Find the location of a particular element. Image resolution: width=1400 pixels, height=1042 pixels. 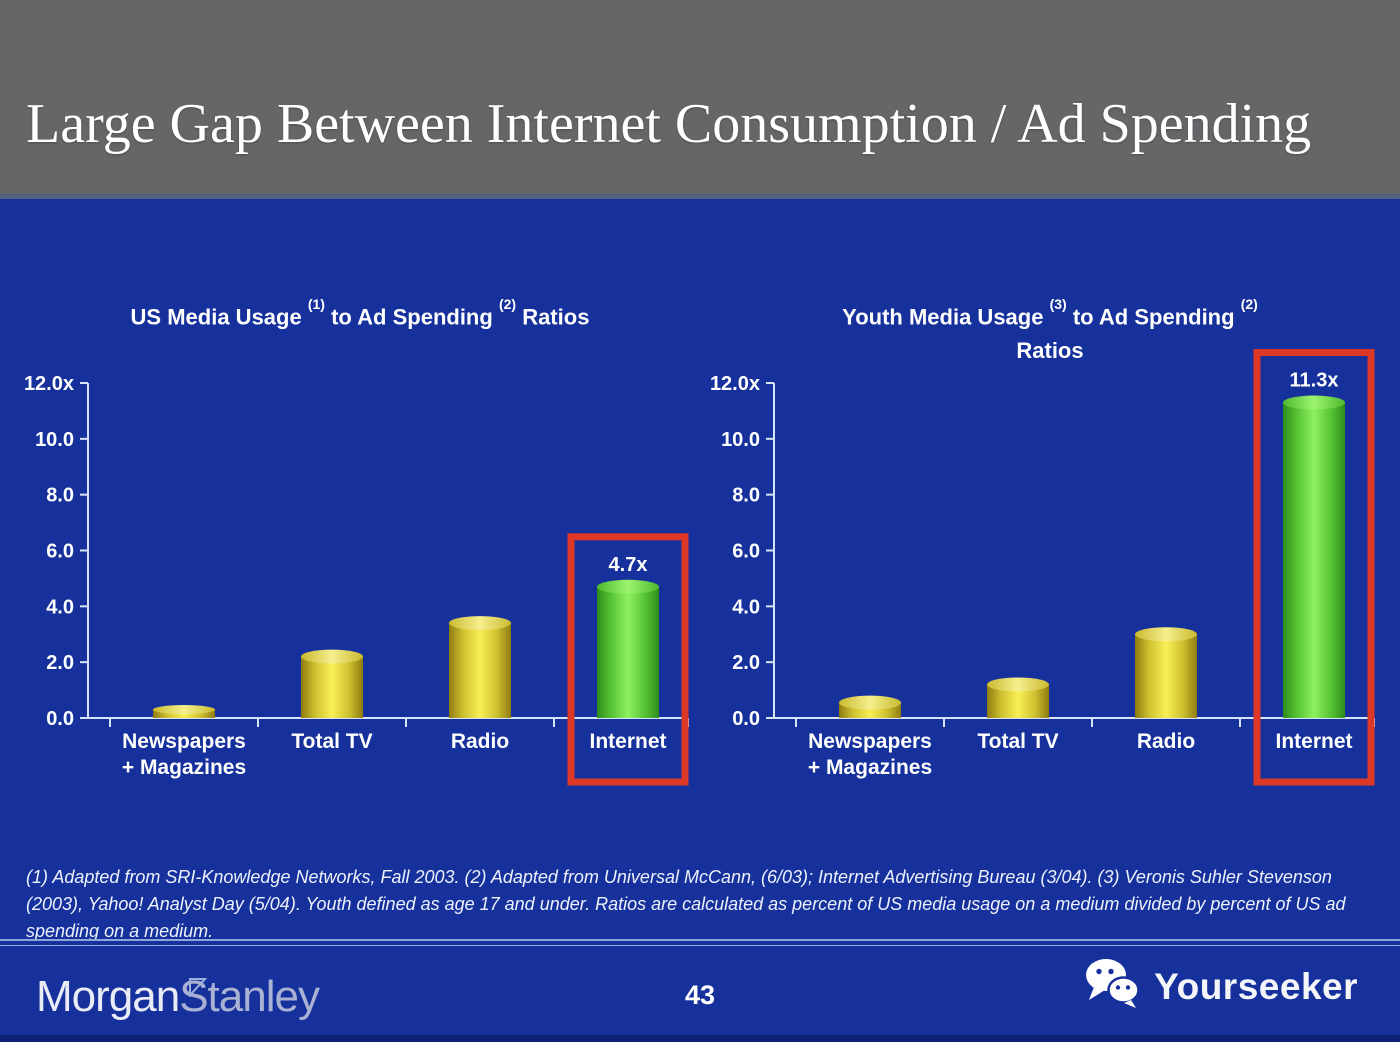

page-number: 43 is located at coordinates (700, 995).